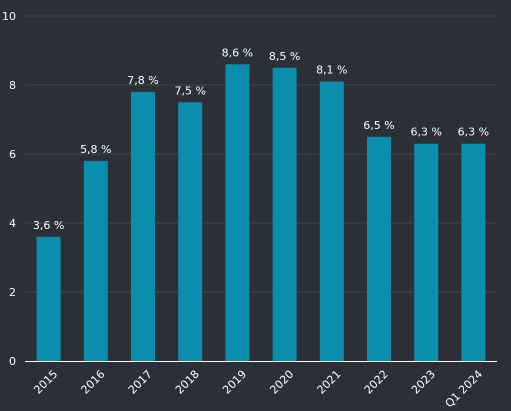  I want to click on bar-2015, so click(48, 298).